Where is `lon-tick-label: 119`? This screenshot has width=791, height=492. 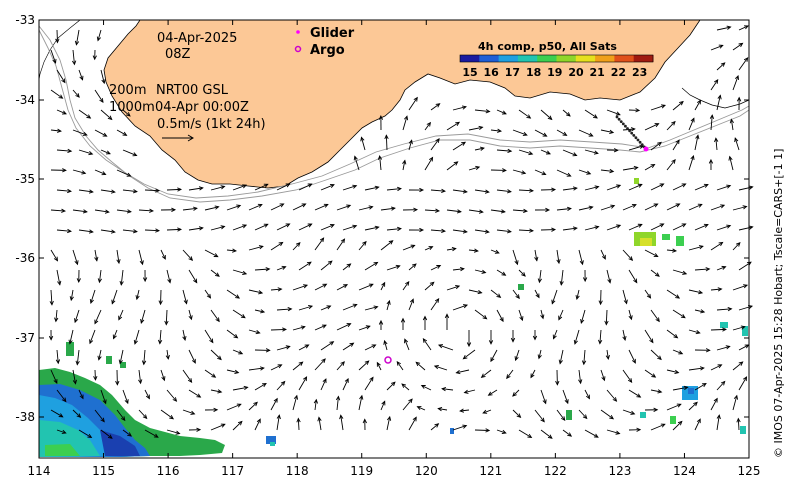
lon-tick-label: 119 is located at coordinates (361, 471).